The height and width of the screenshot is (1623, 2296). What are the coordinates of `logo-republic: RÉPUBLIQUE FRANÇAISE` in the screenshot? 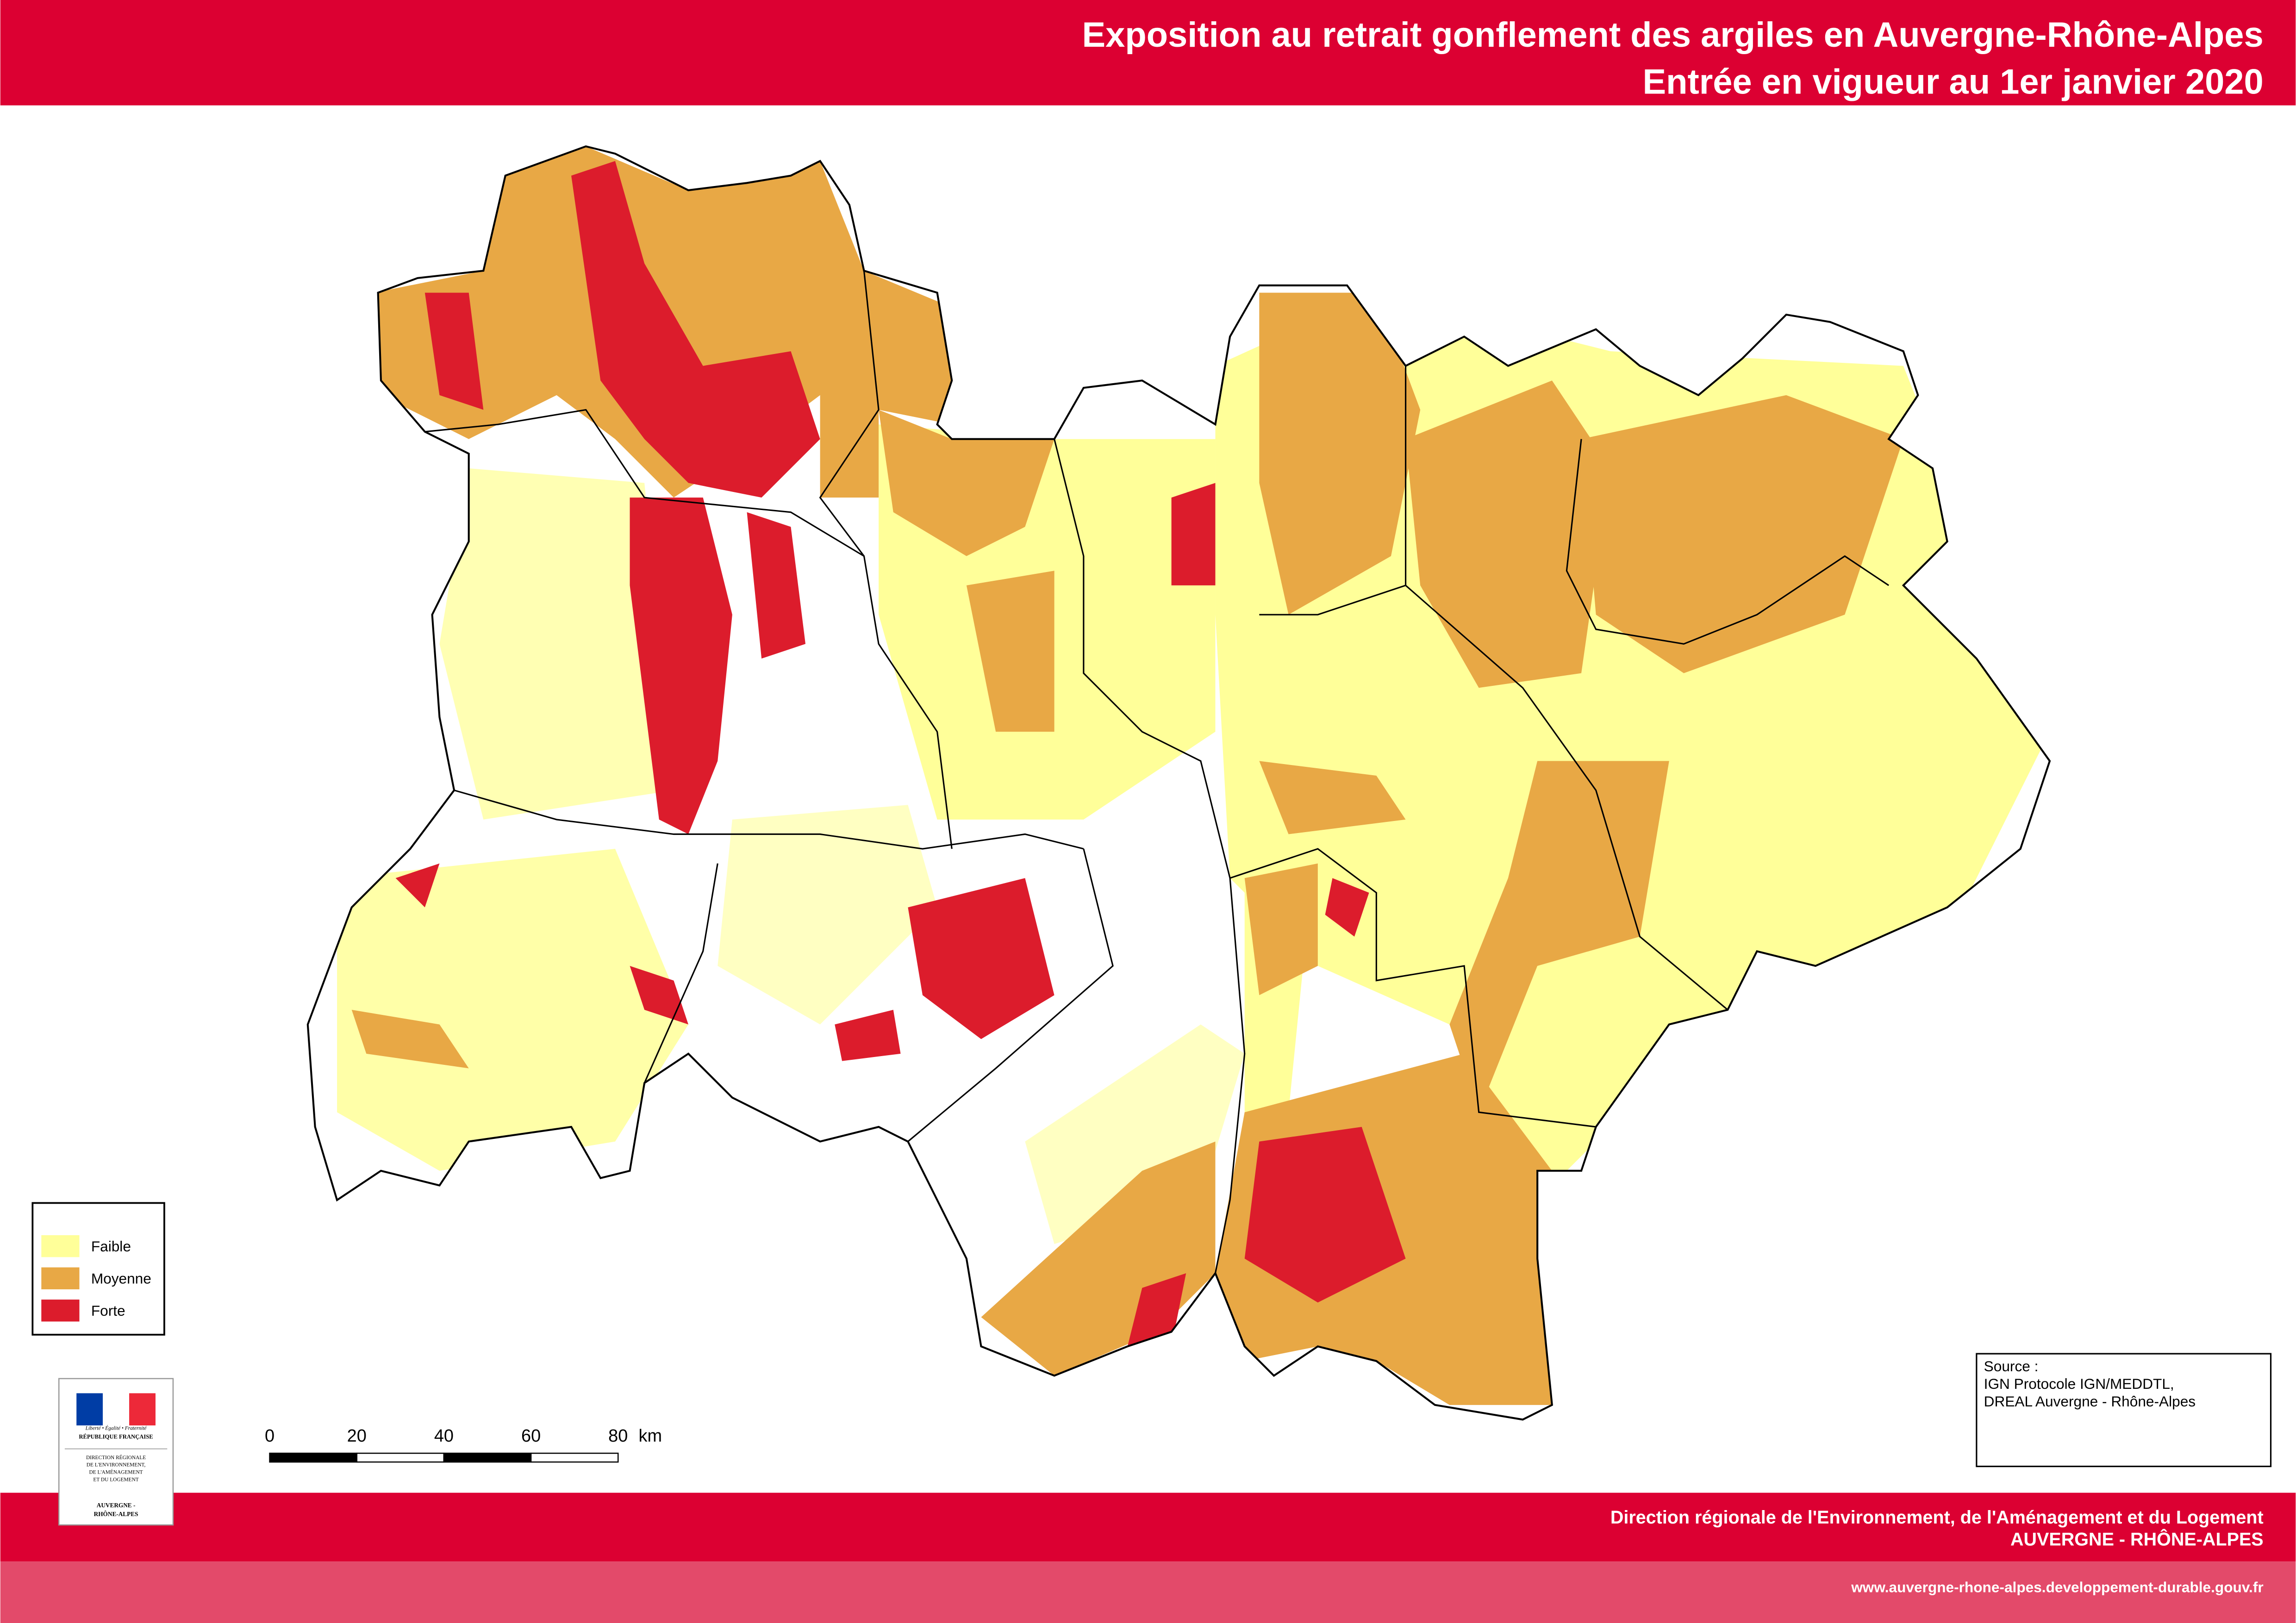 It's located at (116, 1437).